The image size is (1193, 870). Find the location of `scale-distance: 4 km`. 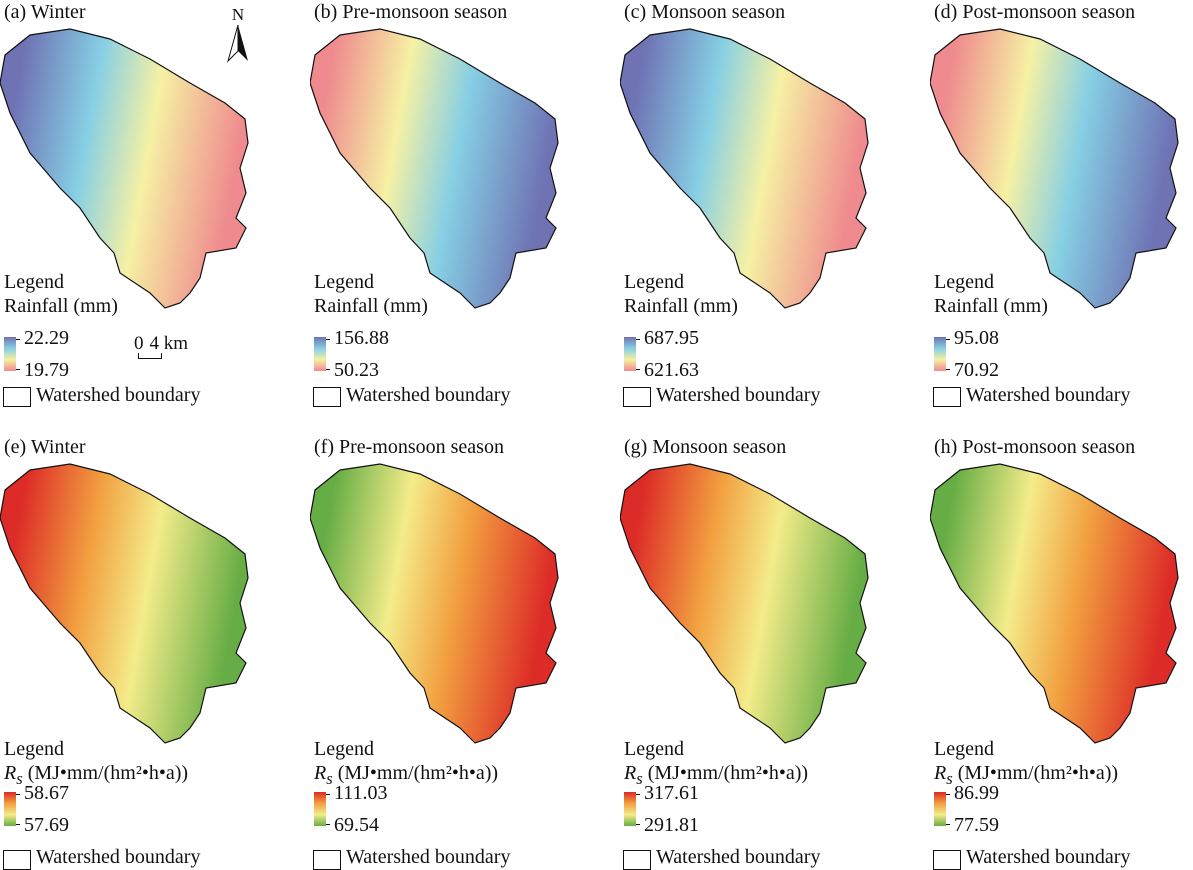

scale-distance: 4 km is located at coordinates (169, 343).